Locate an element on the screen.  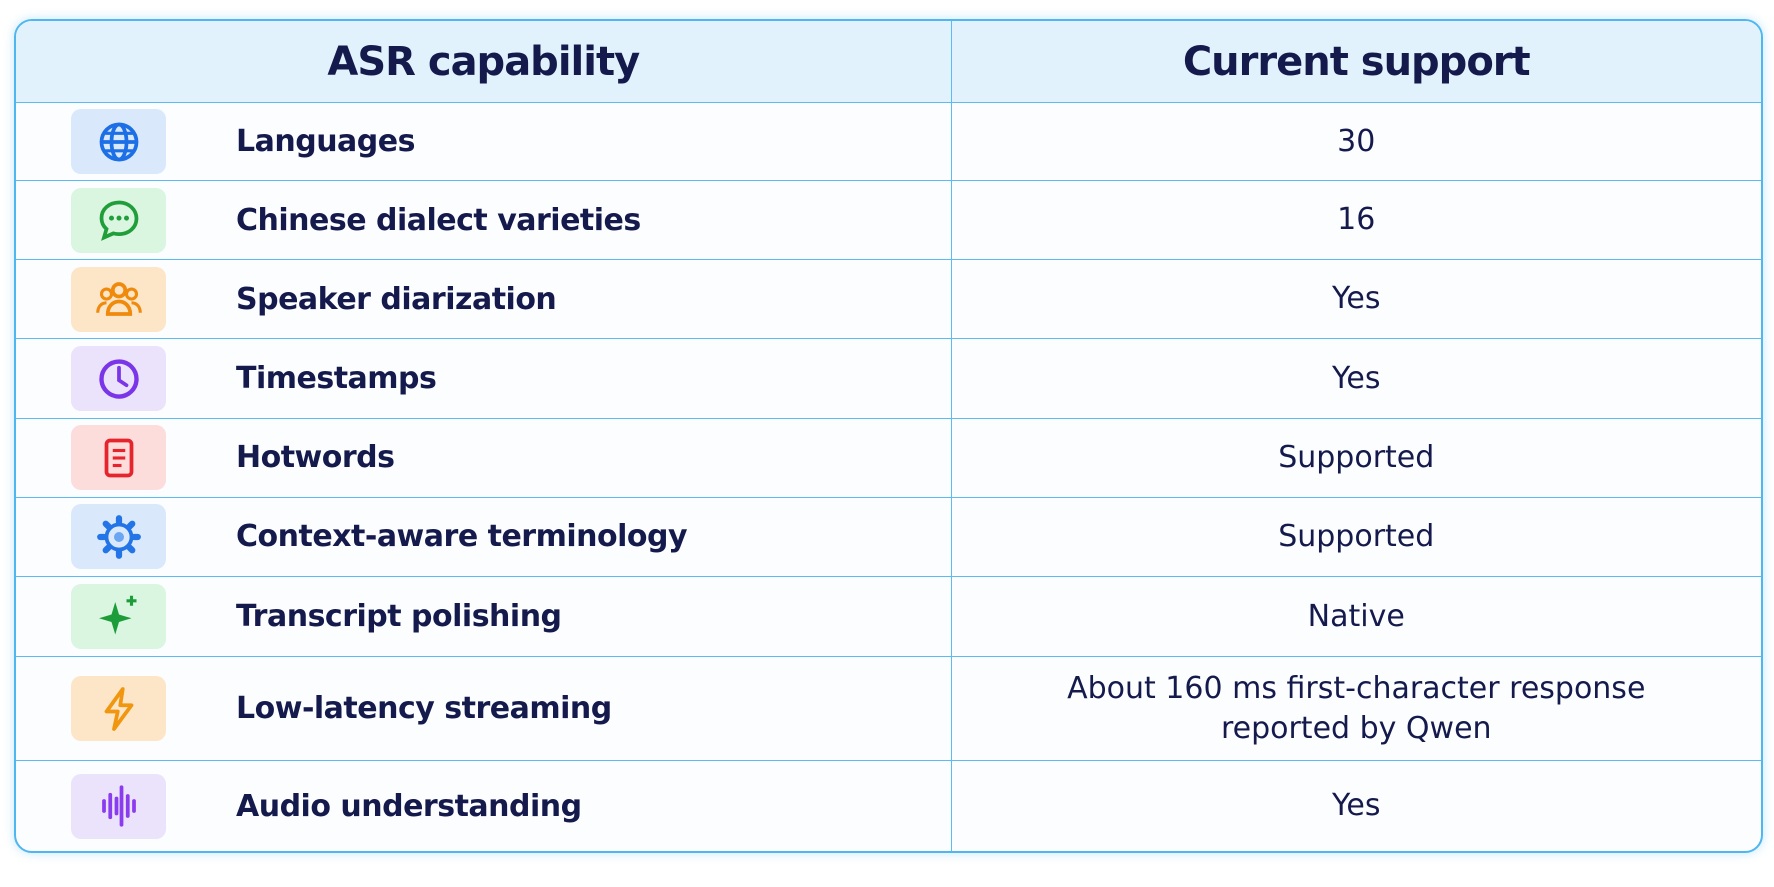
capability-cell: Hotwords is located at coordinates (483, 457).